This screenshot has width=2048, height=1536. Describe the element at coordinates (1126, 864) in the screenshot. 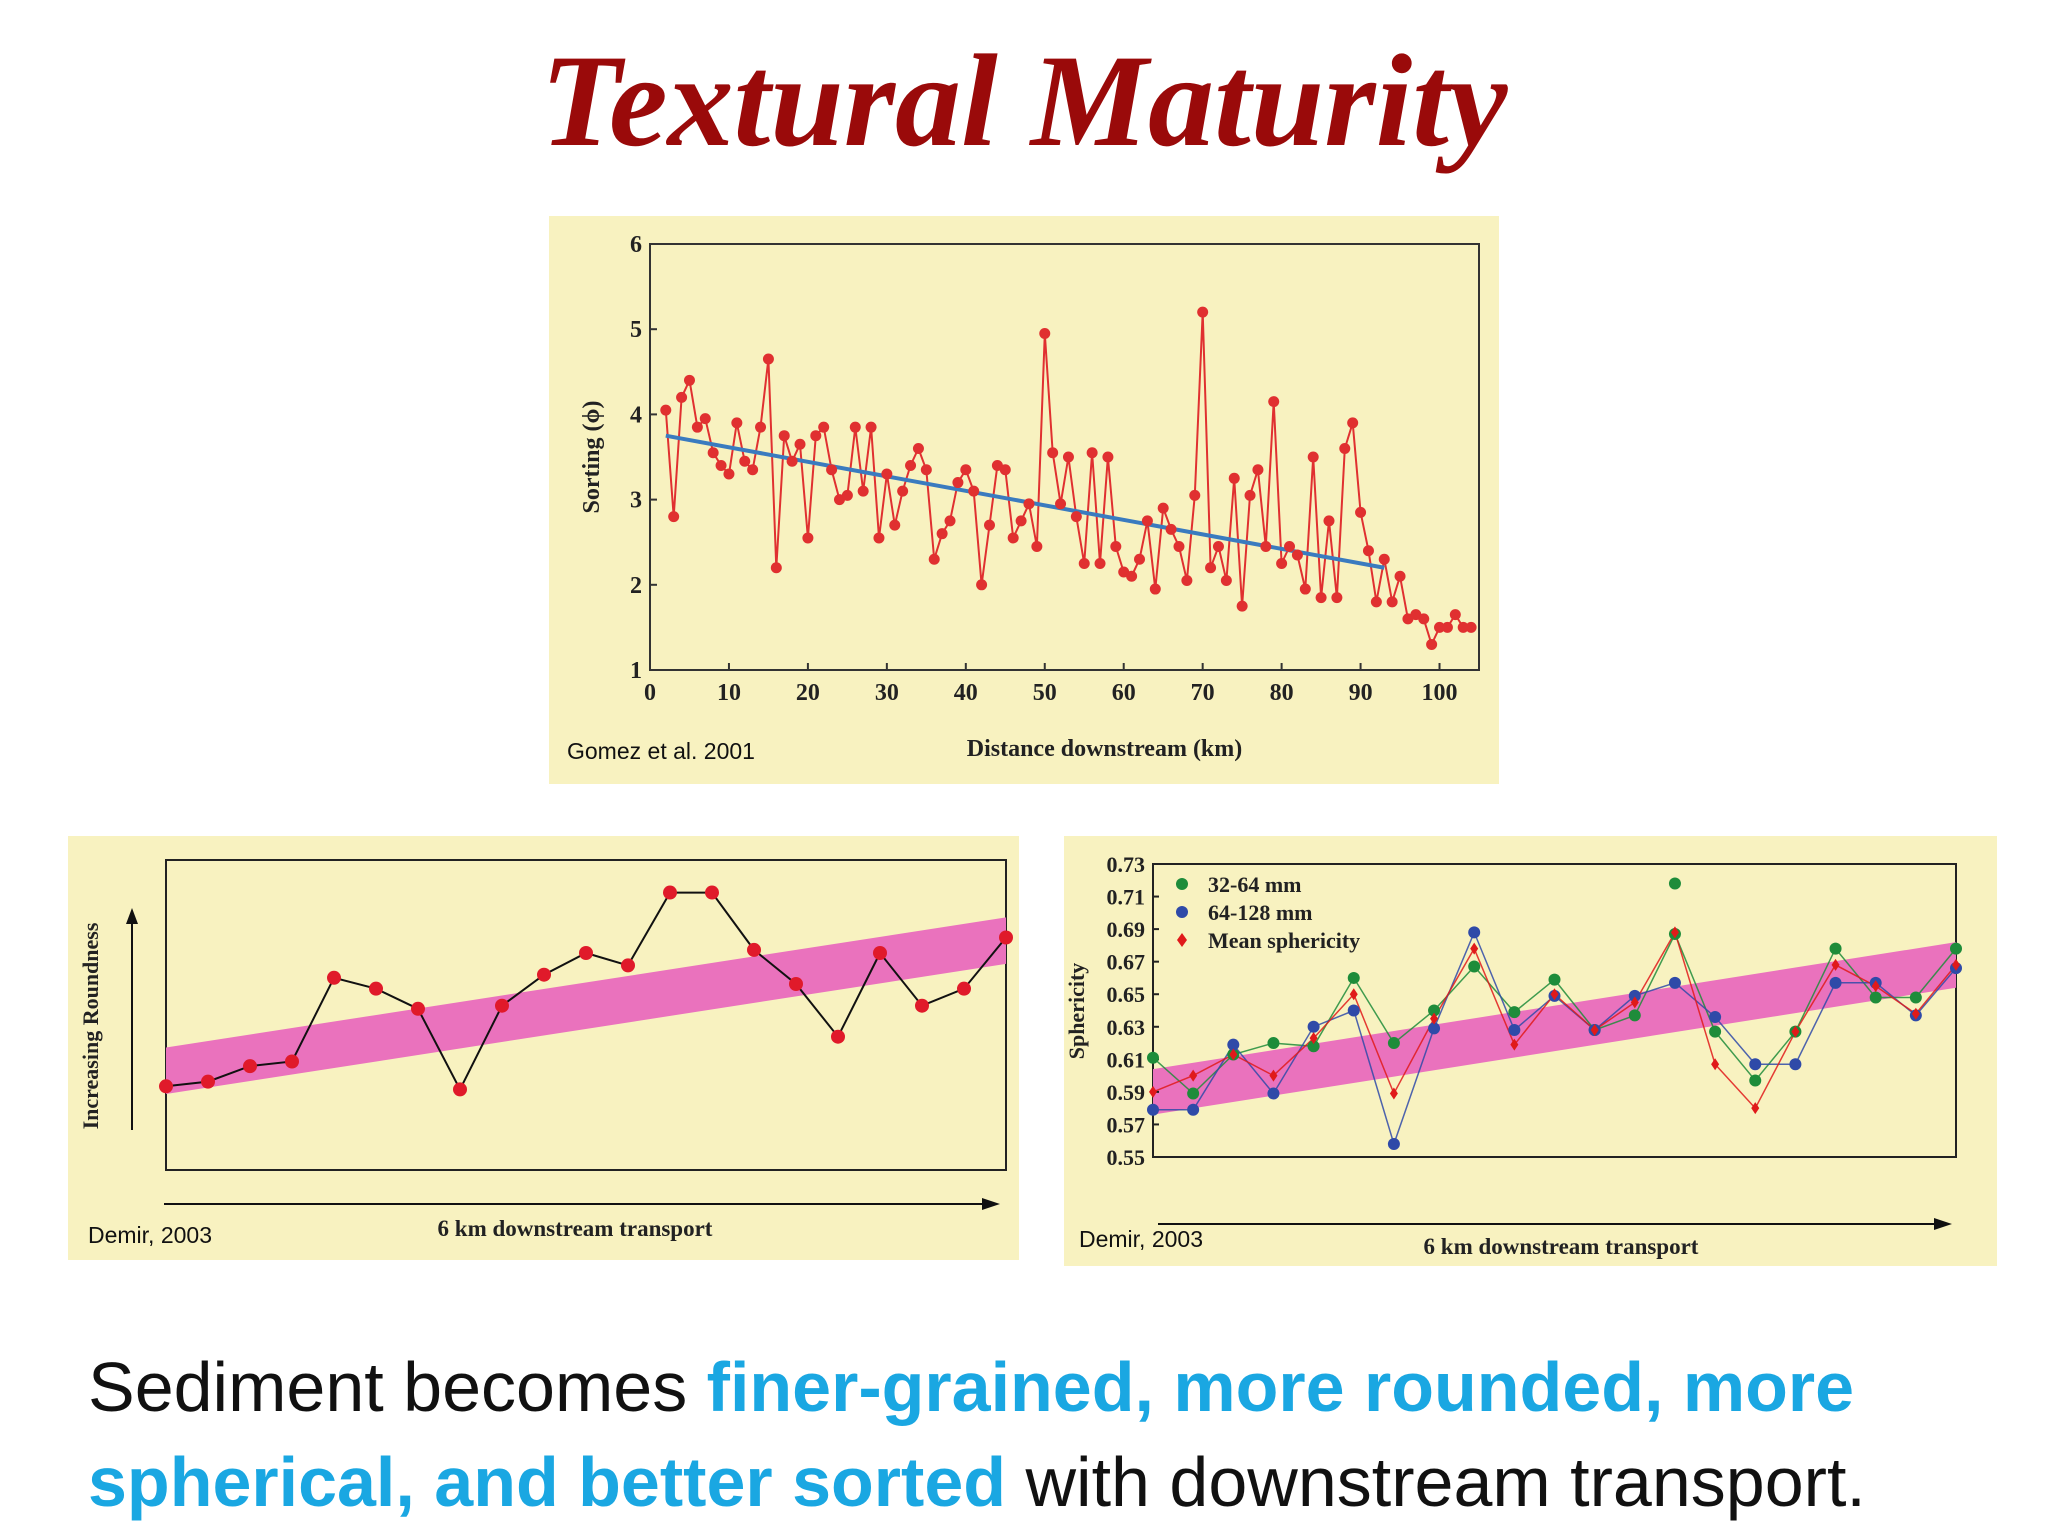

I see `y-tick-label: 0.73` at that location.